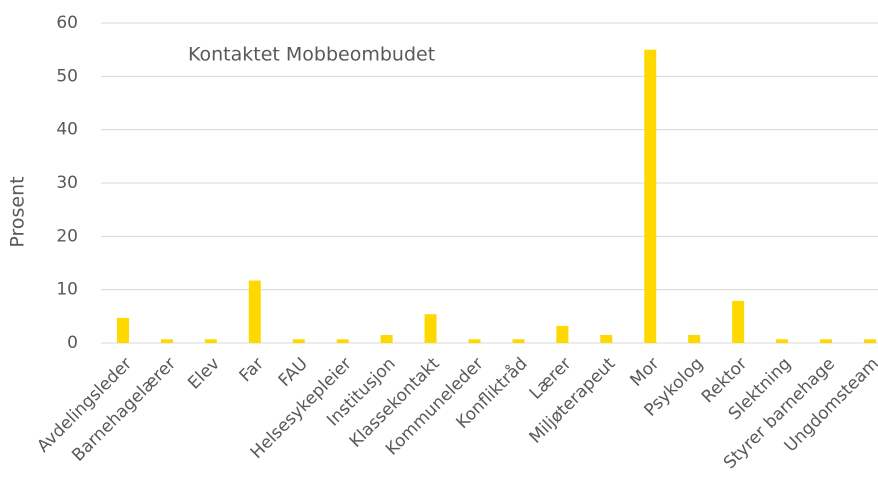  I want to click on x-tick-label: Elev, so click(204, 374).